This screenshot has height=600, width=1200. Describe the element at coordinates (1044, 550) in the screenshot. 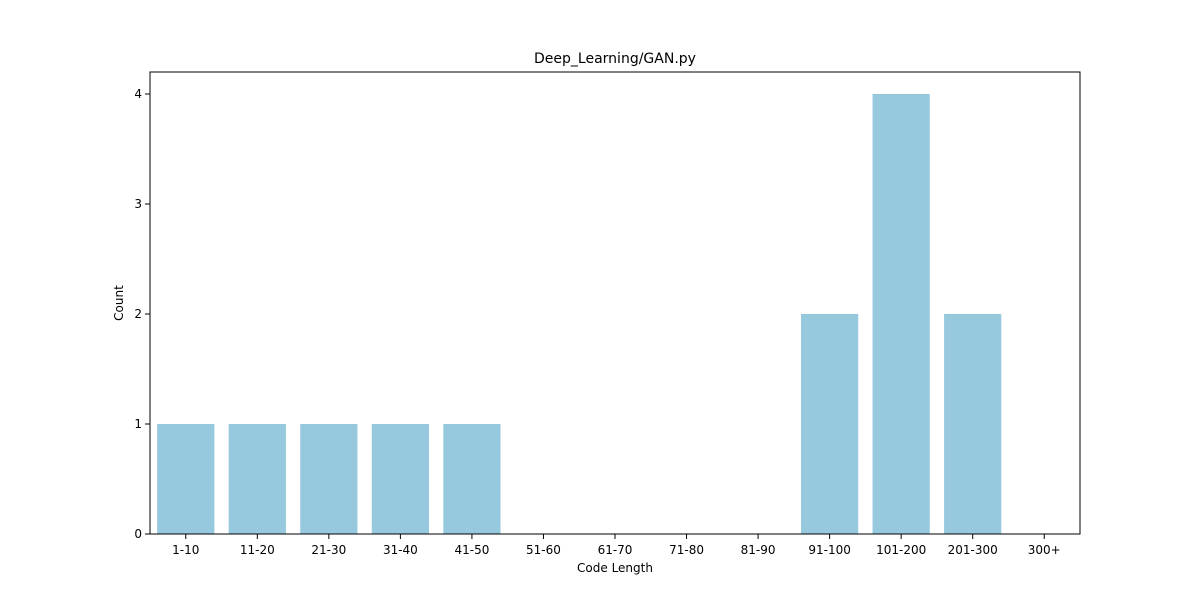

I see `x-tick-label: 300+` at that location.